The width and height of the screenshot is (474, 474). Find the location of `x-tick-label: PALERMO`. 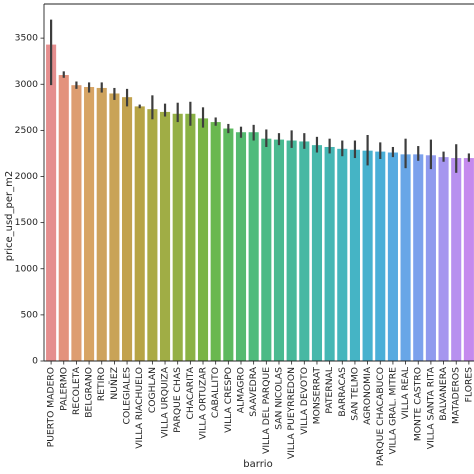

x-tick-label: PALERMO is located at coordinates (63, 389).